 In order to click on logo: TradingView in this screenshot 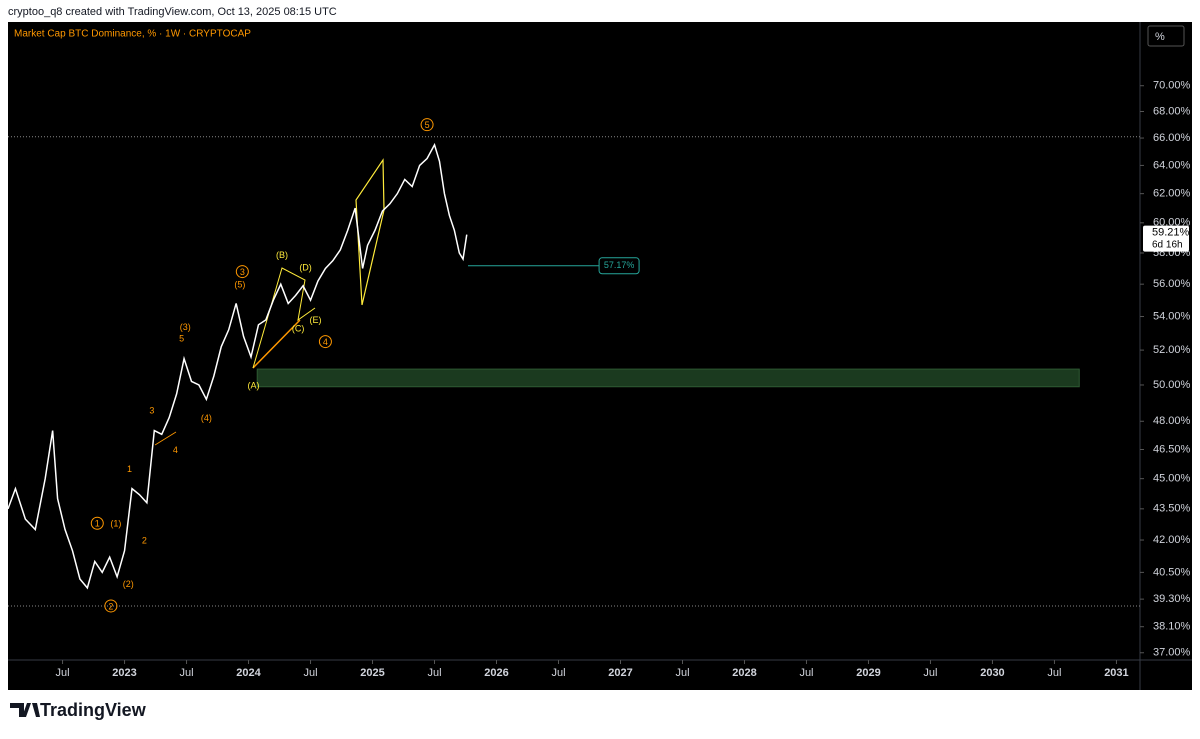, I will do `click(93, 710)`.